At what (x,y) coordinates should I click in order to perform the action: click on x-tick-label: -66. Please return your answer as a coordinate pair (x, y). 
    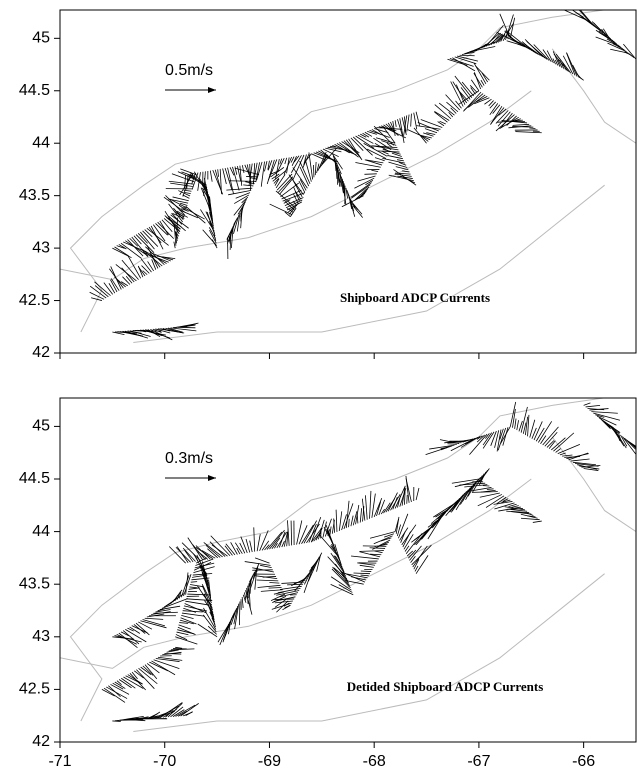
    Looking at the image, I should click on (583, 761).